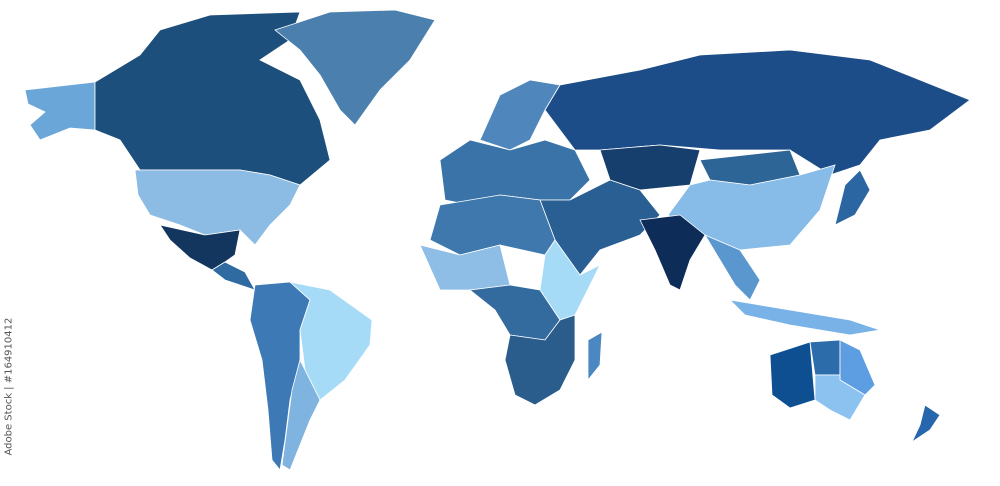  I want to click on region-indonesia, so click(804, 317).